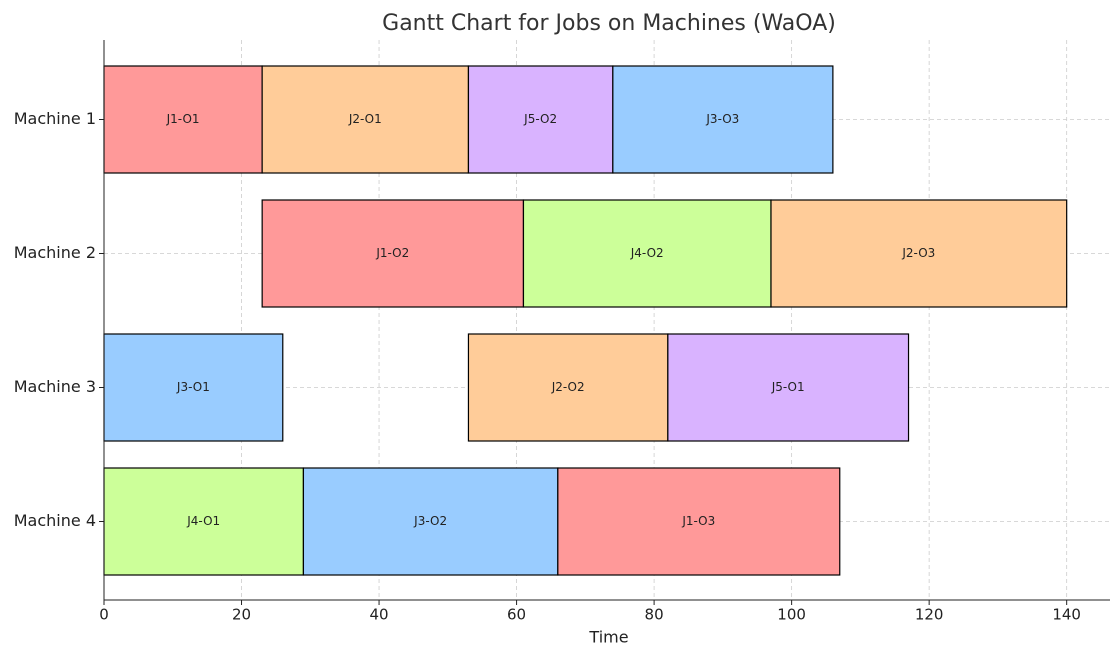 This screenshot has height=651, width=1111. I want to click on x-tick-label: 20, so click(241, 615).